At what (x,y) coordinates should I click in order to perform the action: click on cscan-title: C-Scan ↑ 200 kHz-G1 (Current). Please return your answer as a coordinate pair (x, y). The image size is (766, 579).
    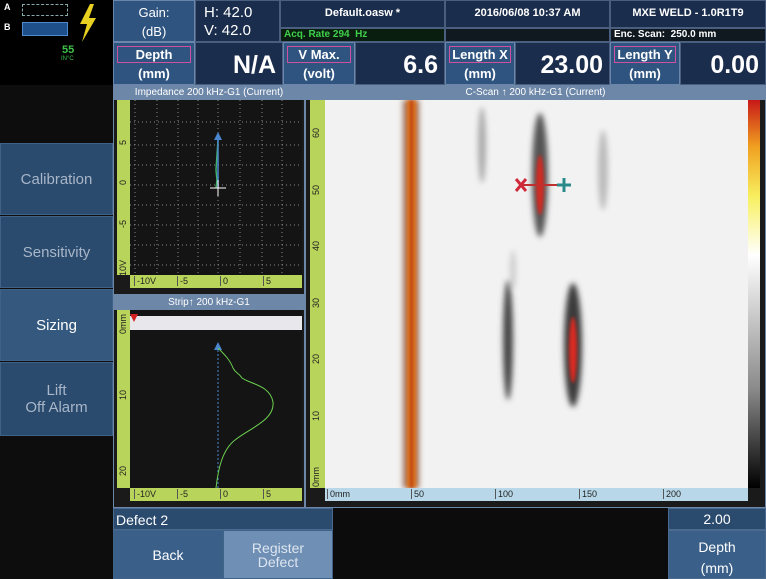
    Looking at the image, I should click on (535, 93).